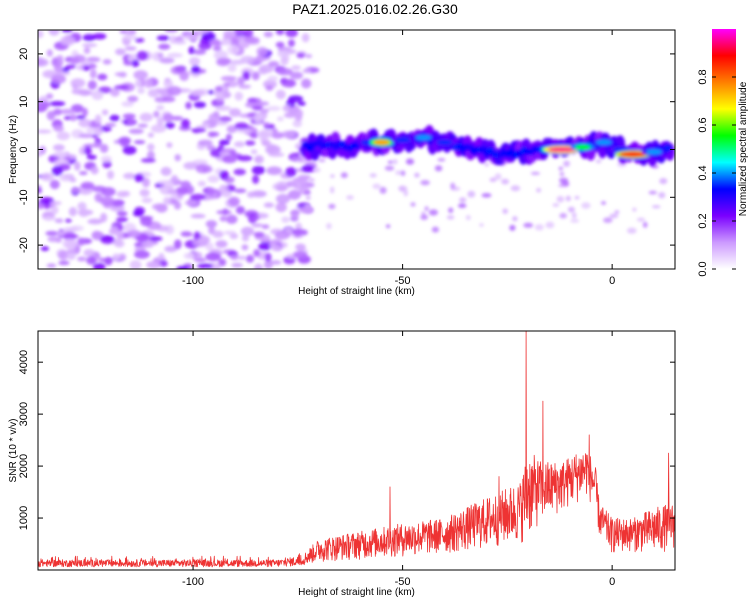 The image size is (750, 600). I want to click on y-tick-label: 0, so click(24, 149).